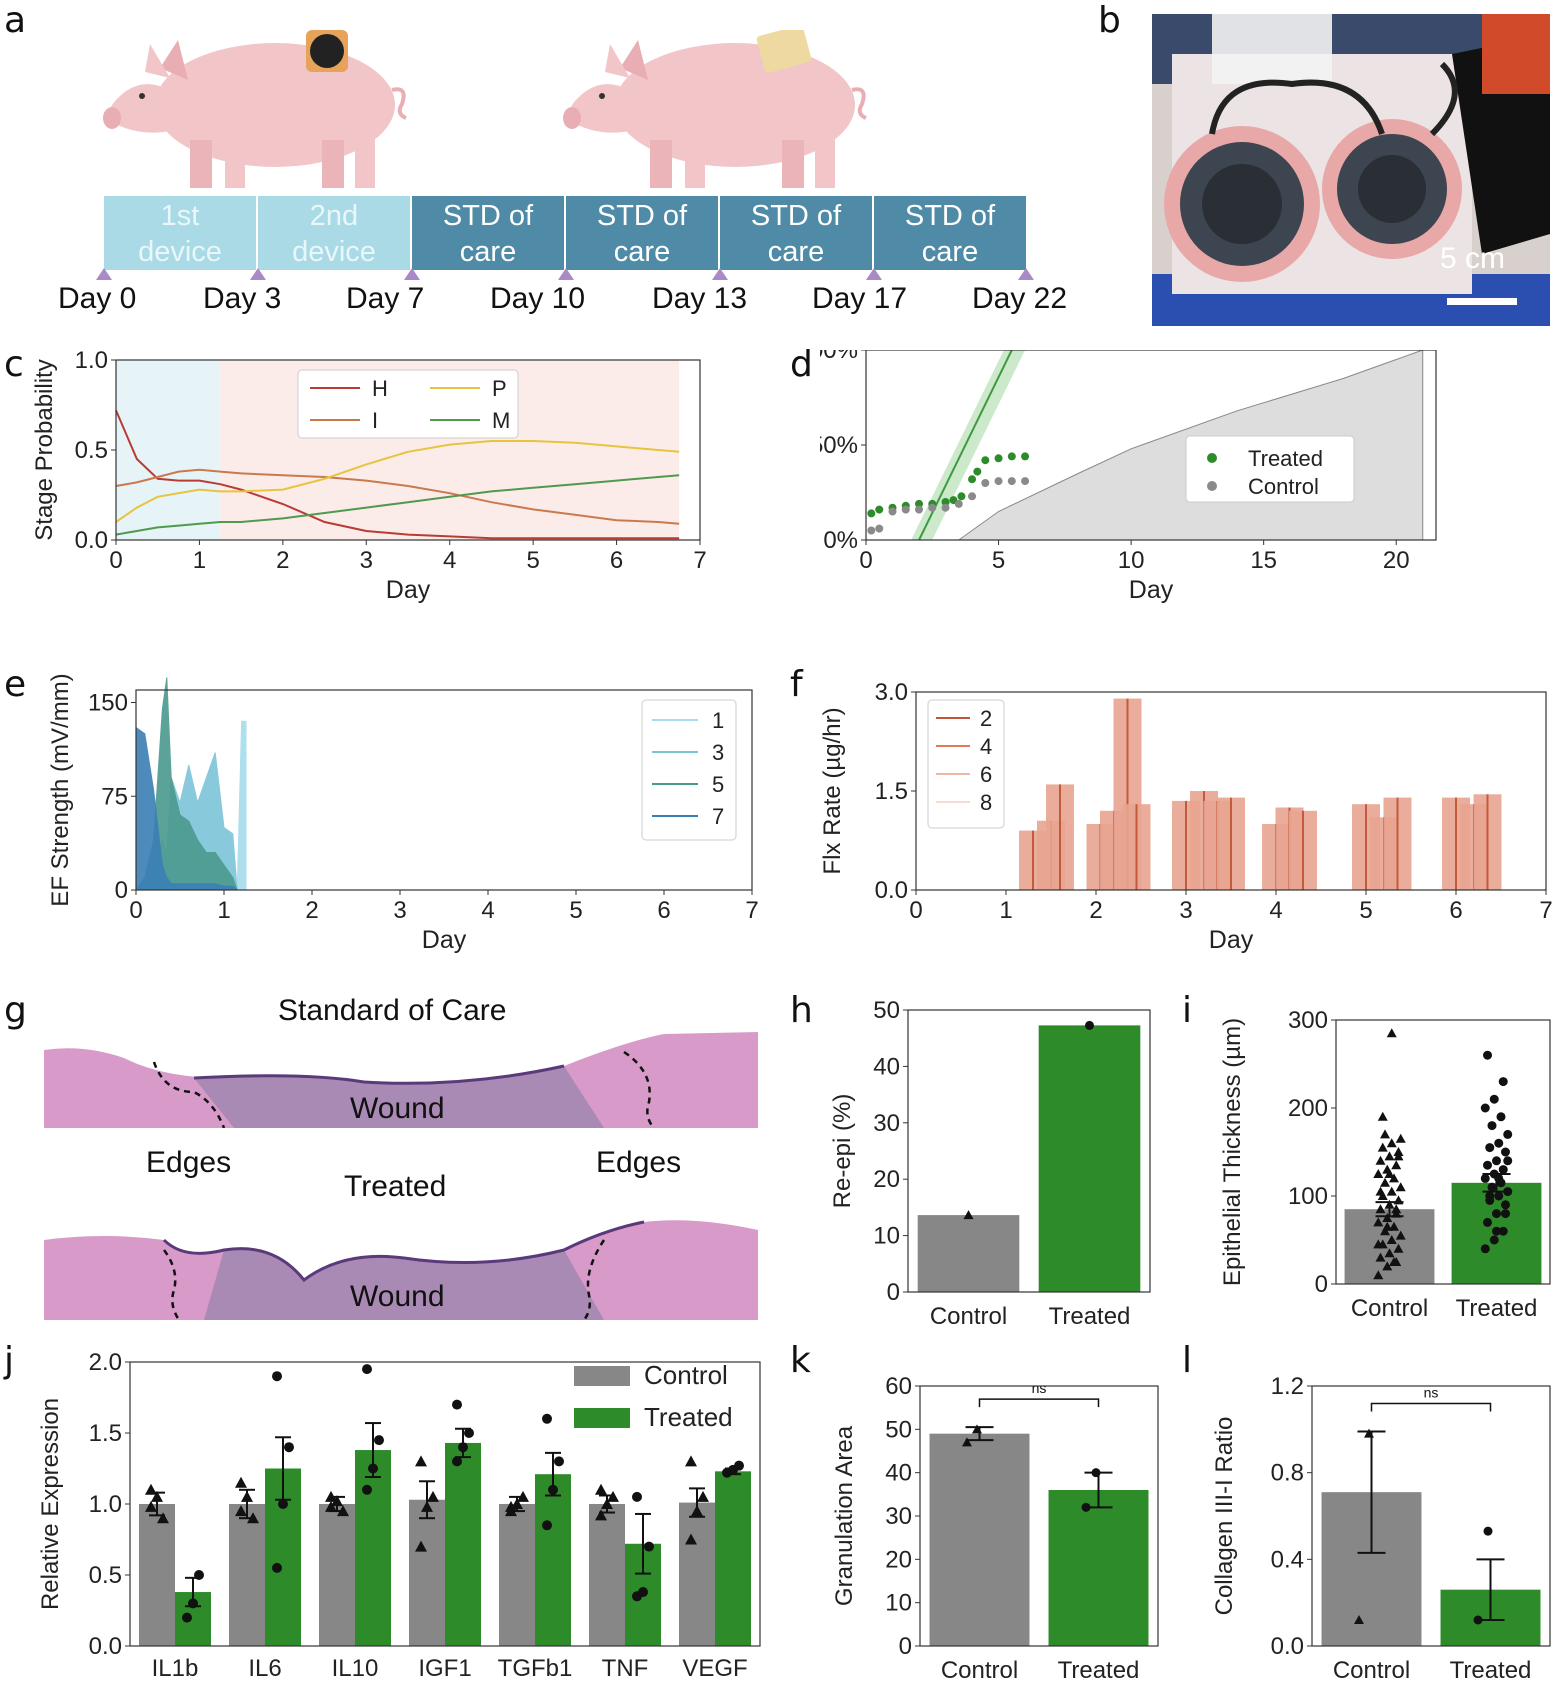  Describe the element at coordinates (689, 770) in the screenshot. I see `legend-box` at that location.